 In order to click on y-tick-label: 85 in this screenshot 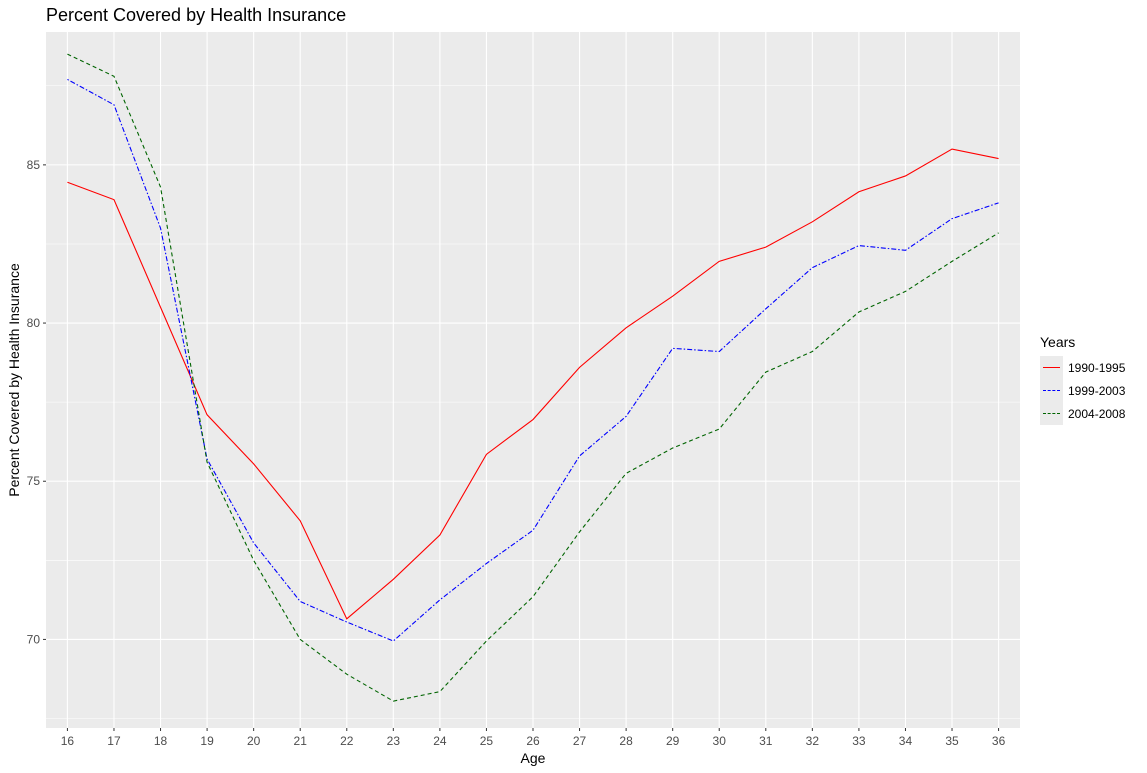, I will do `click(34, 165)`.